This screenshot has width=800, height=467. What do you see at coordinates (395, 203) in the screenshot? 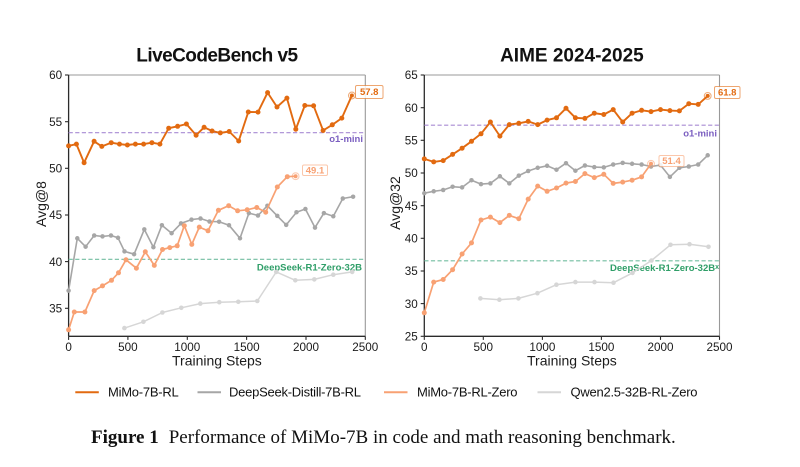
I see `svg-text: Avg@32` at bounding box center [395, 203].